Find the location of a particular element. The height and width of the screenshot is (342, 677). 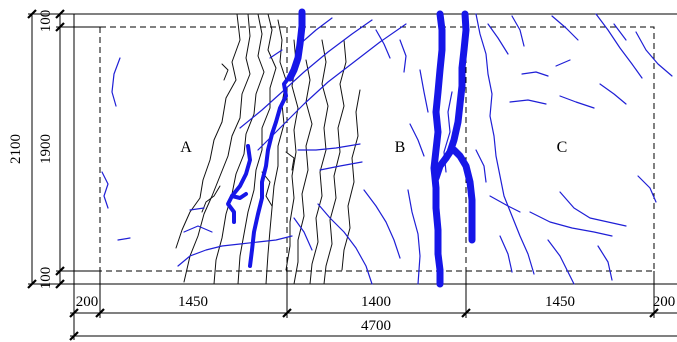

height-dimension-lines is located at coordinates (63, 149).